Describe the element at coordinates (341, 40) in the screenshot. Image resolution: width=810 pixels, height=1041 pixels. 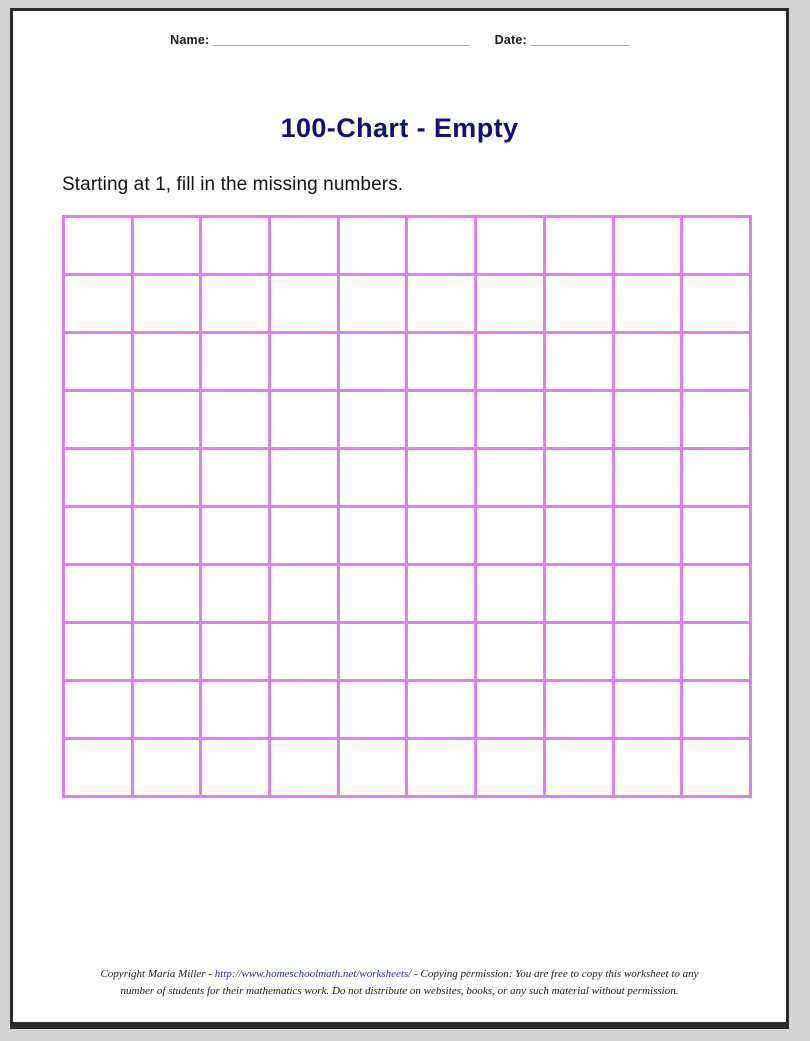
I see `name-input-rule: _______________________________________` at that location.